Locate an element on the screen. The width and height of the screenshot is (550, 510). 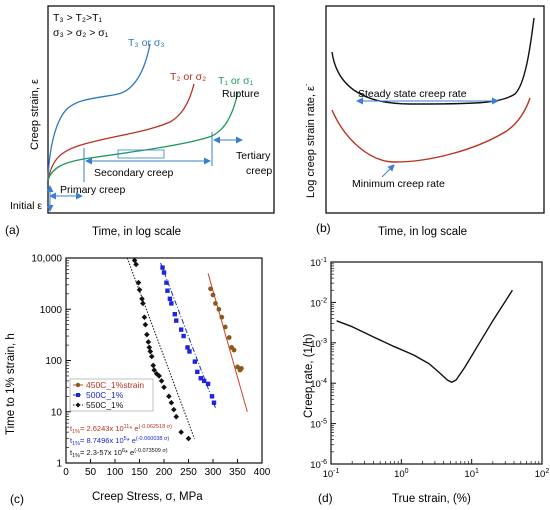
chart-c-x-label: Creep Stress, σ, MPa is located at coordinates (147, 497).